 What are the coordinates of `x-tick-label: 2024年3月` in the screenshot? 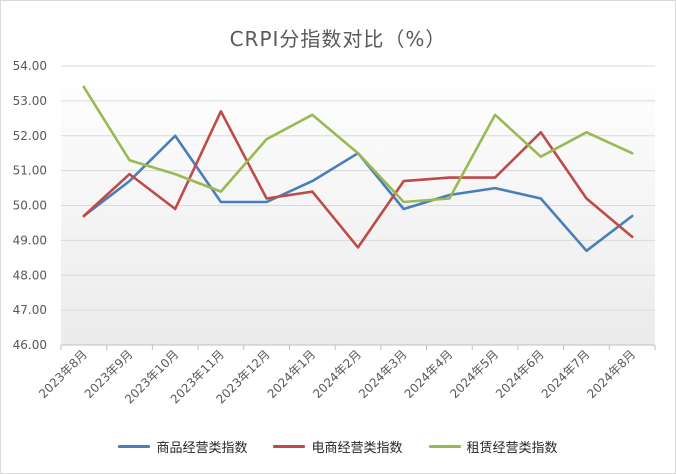 It's located at (383, 374).